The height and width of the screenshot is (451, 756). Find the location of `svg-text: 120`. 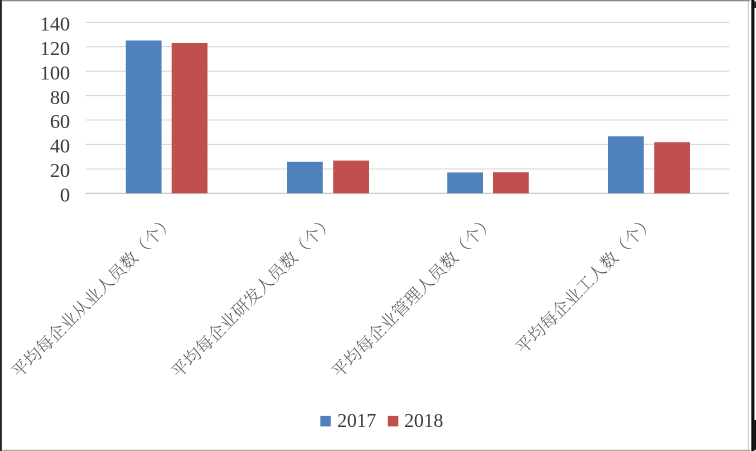

svg-text: 120 is located at coordinates (55, 49).